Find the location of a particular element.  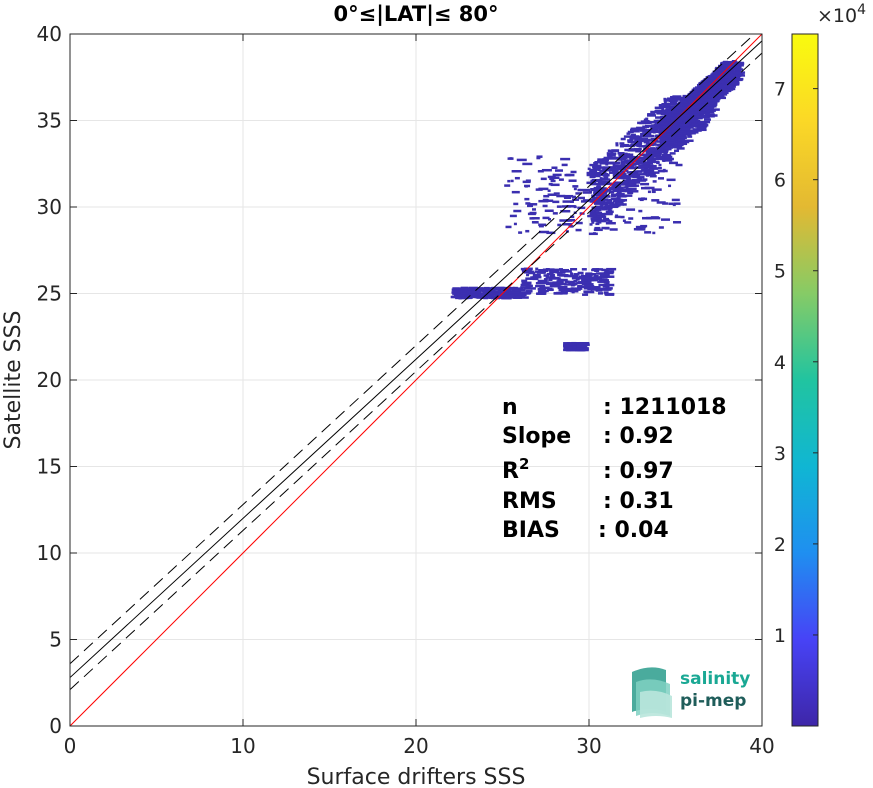

x-tick-label: 30 is located at coordinates (588, 746).